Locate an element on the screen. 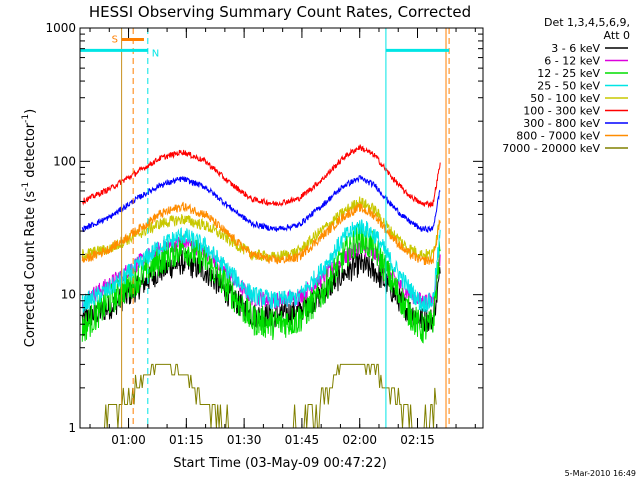 Image resolution: width=640 pixels, height=480 pixels. x-tick-label: 01:45 is located at coordinates (302, 440).